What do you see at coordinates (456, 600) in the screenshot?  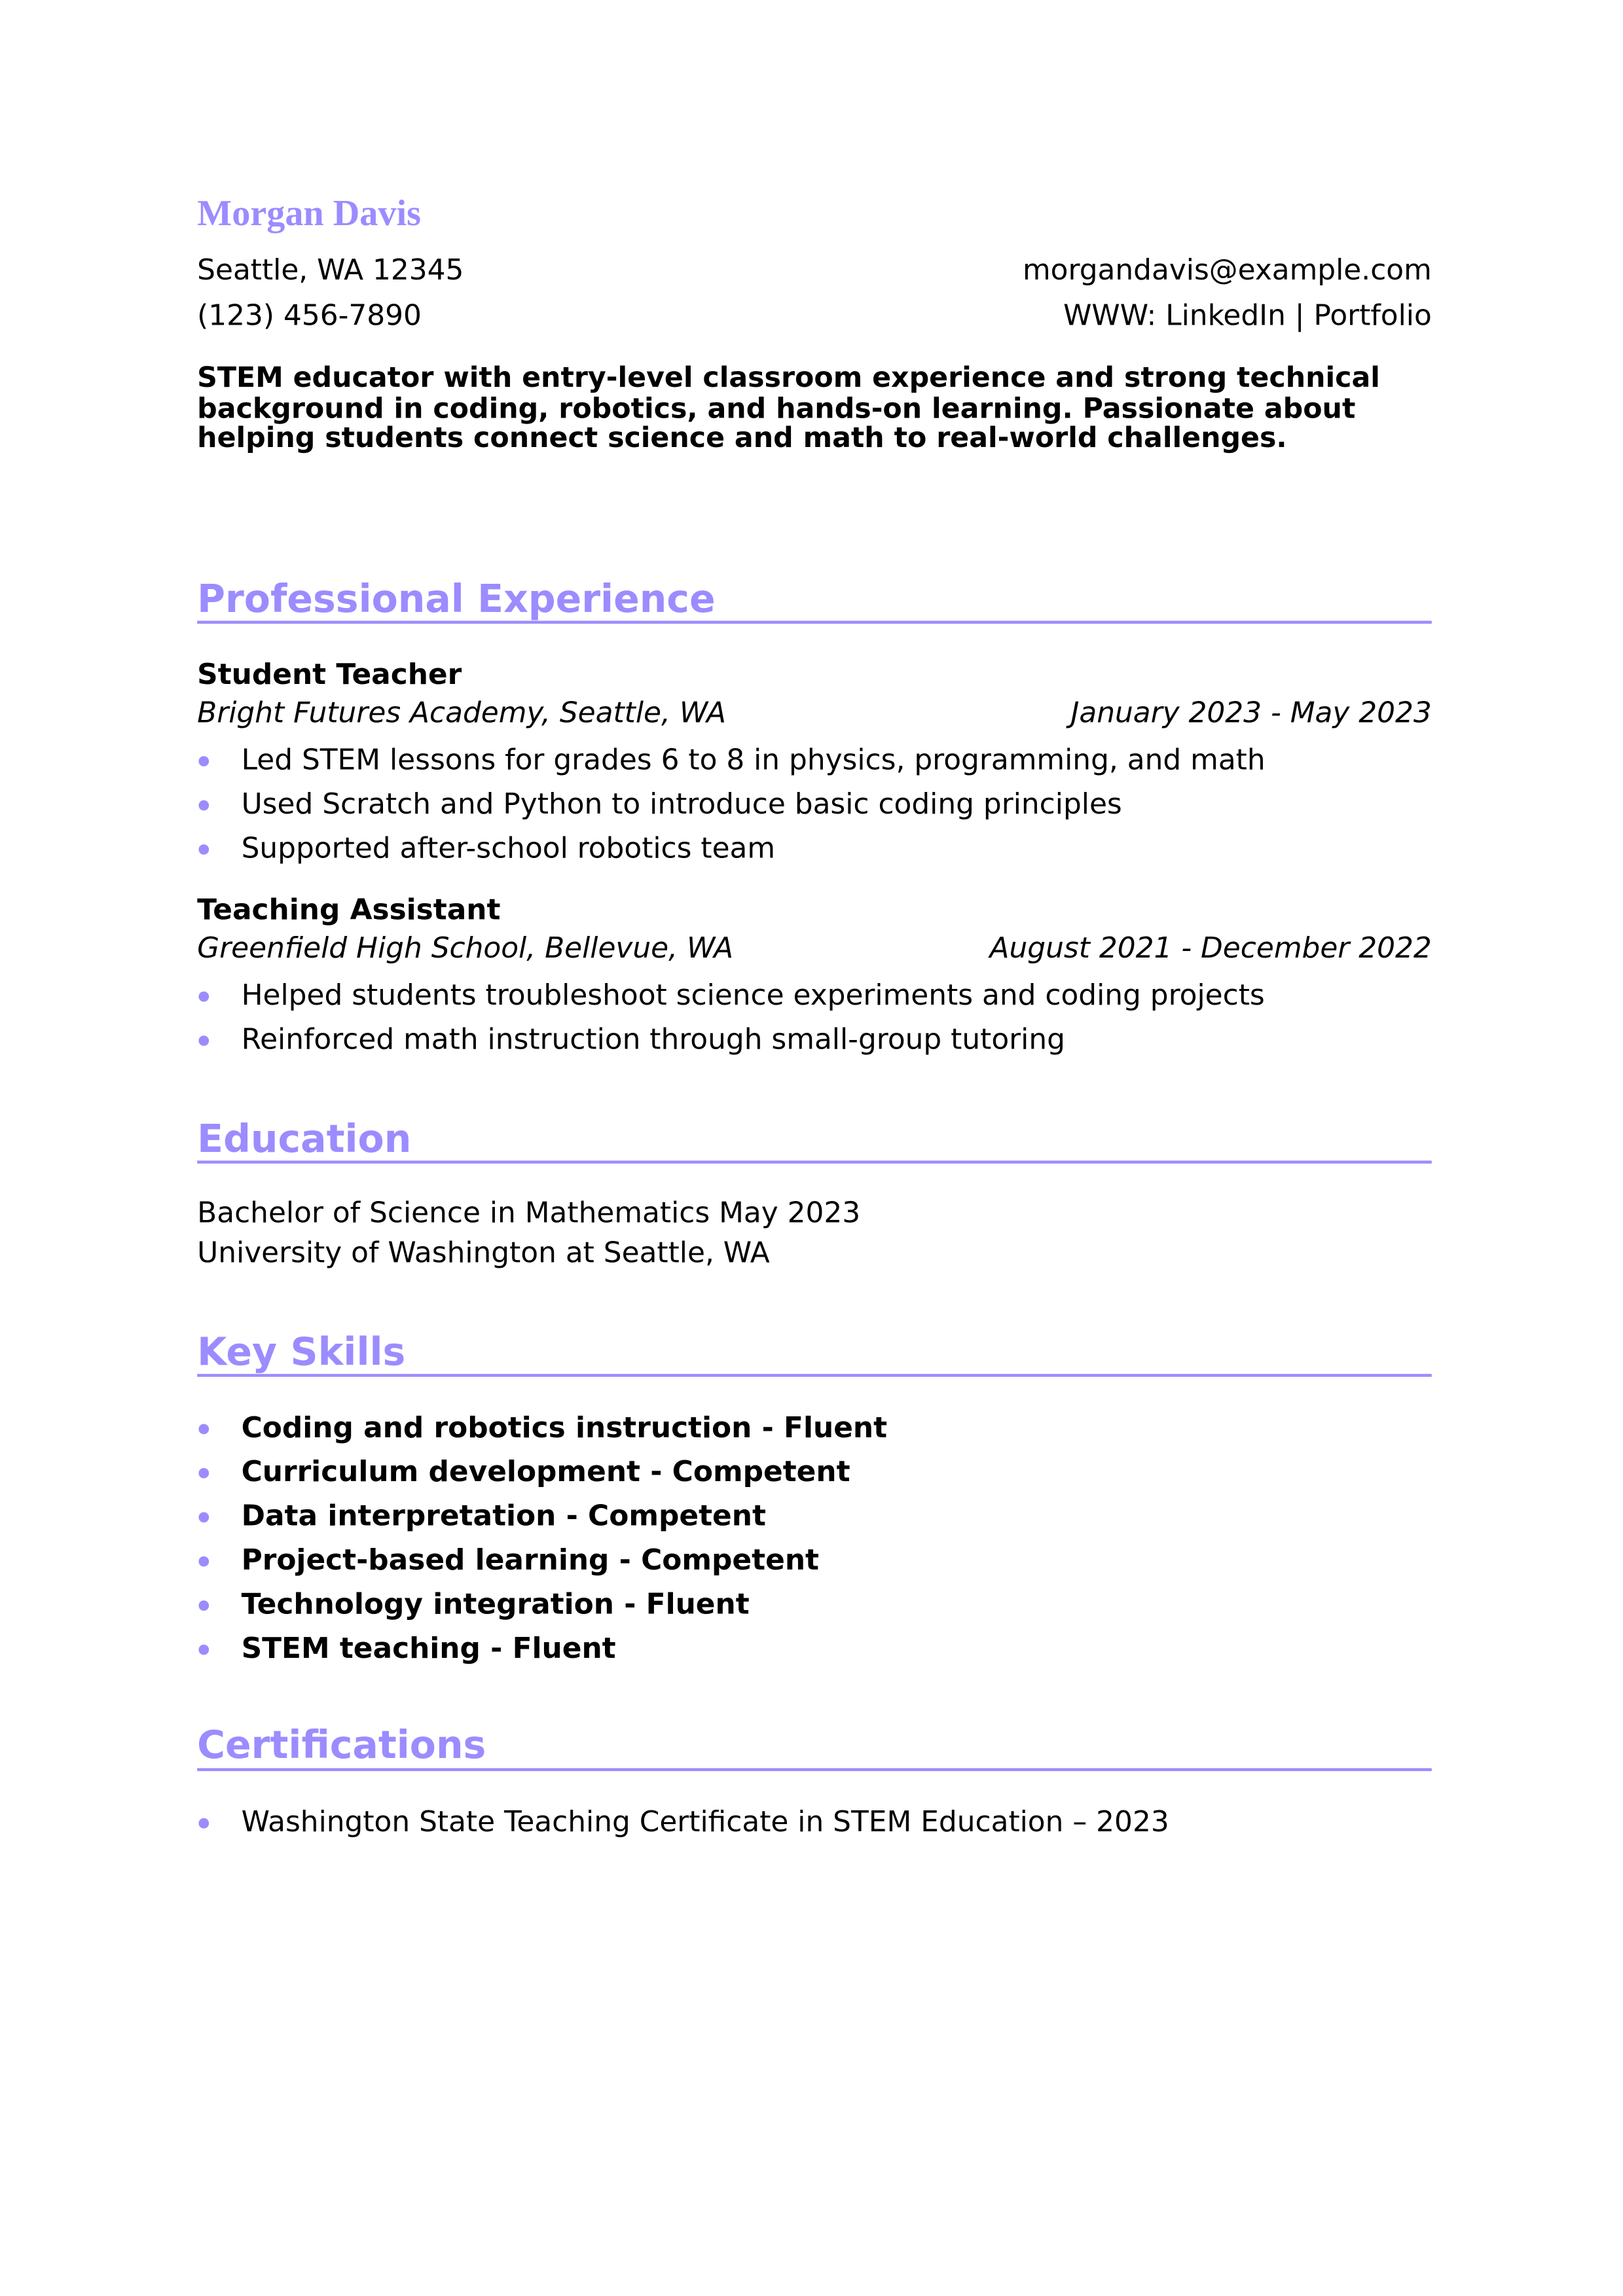 I see `section-heading-experience: Professional Experience` at bounding box center [456, 600].